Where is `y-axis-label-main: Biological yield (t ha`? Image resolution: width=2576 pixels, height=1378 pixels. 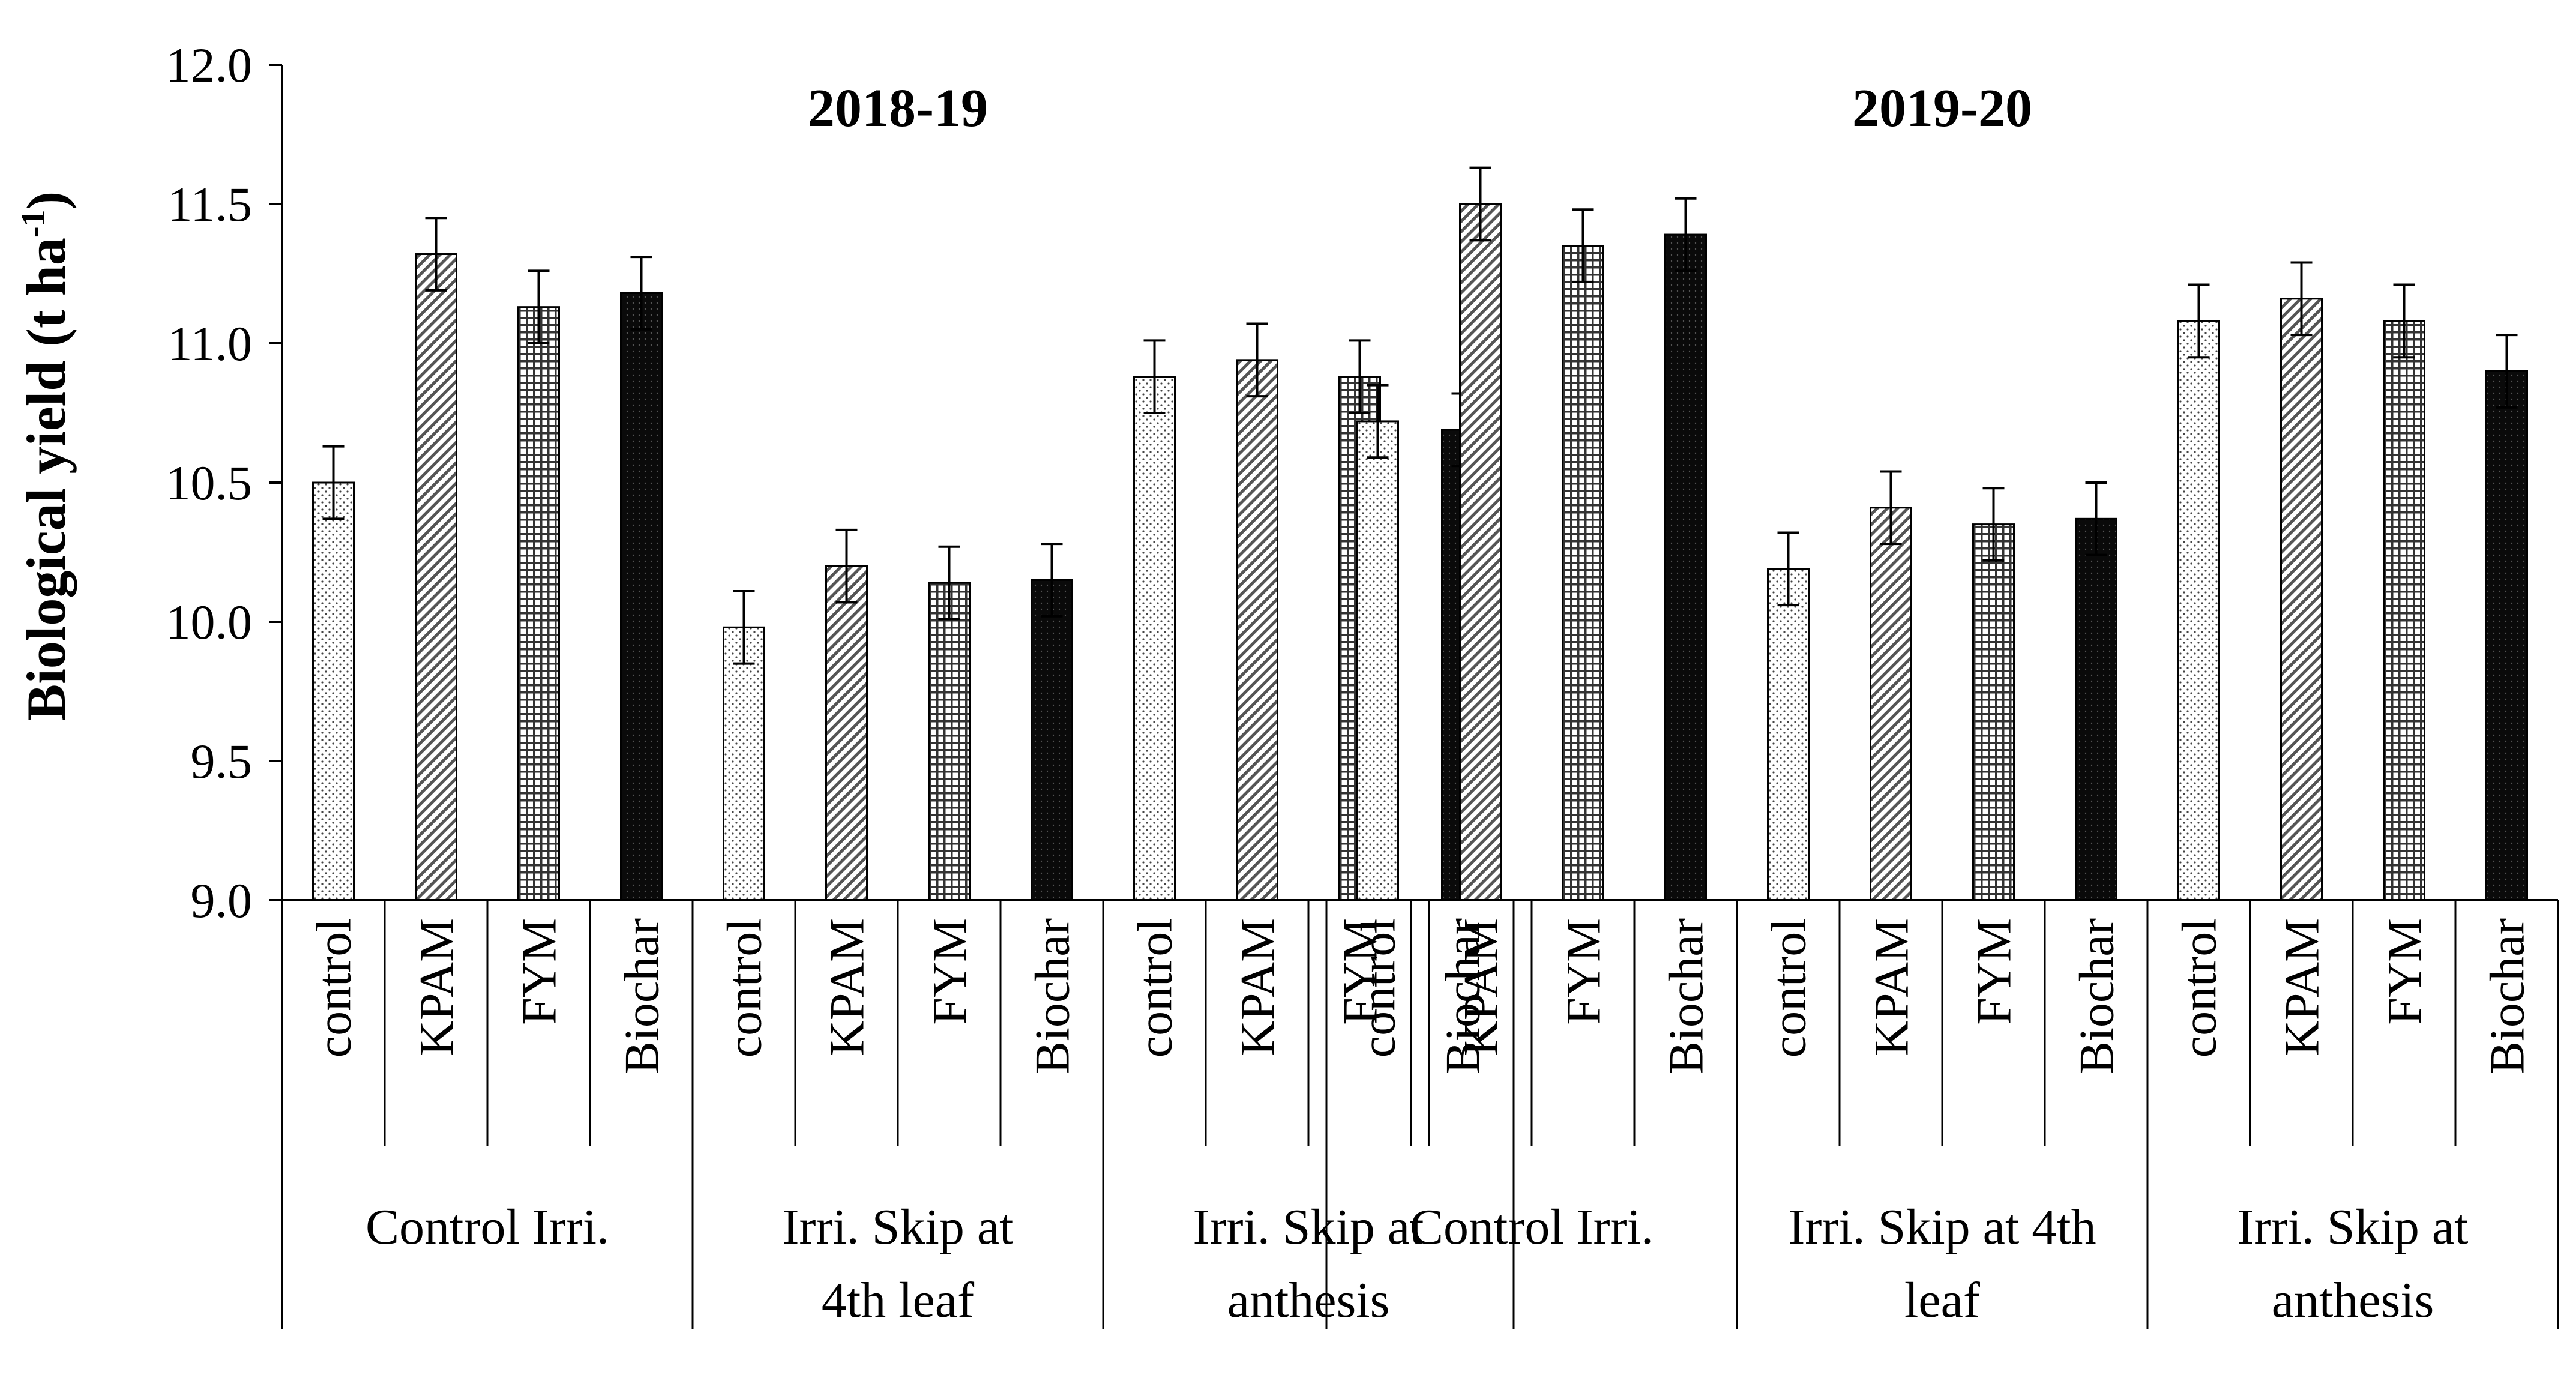
y-axis-label-main: Biological yield (t ha is located at coordinates (46, 479).